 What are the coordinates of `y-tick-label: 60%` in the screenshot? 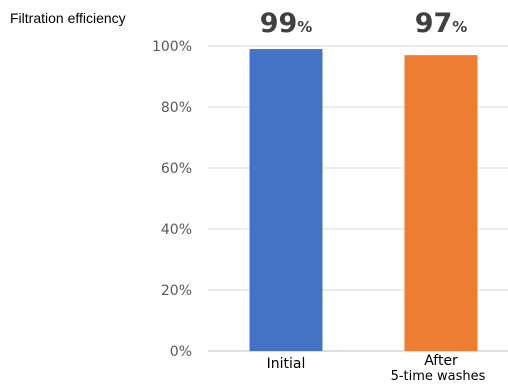 It's located at (176, 169).